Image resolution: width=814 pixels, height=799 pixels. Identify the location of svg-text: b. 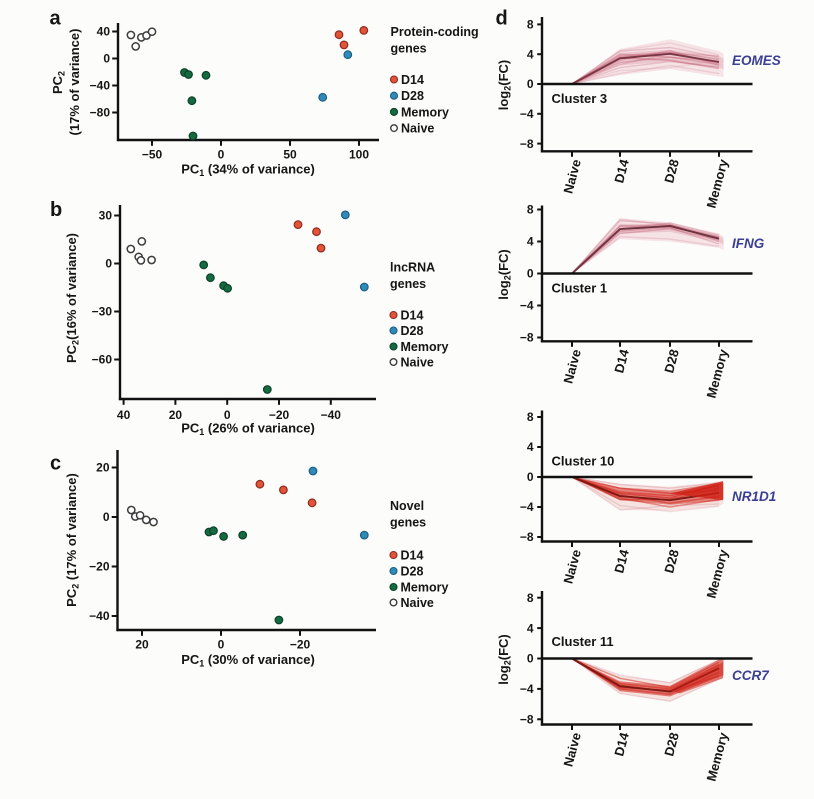
(56, 210).